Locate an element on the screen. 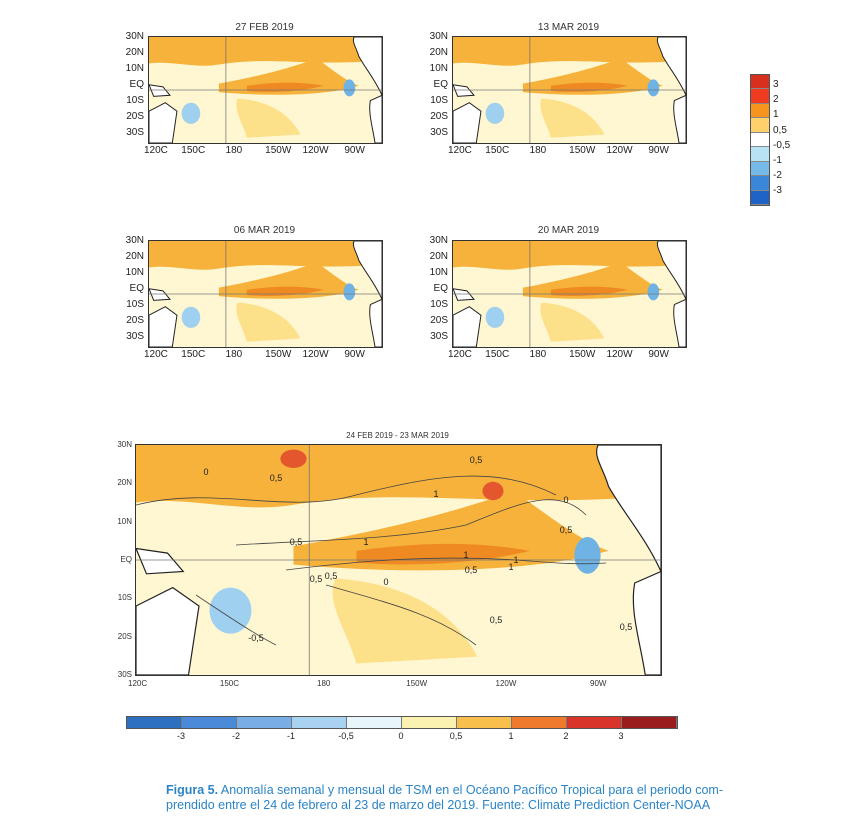 Image resolution: width=862 pixels, height=832 pixels. vertical-legend-label: 1 is located at coordinates (776, 115).